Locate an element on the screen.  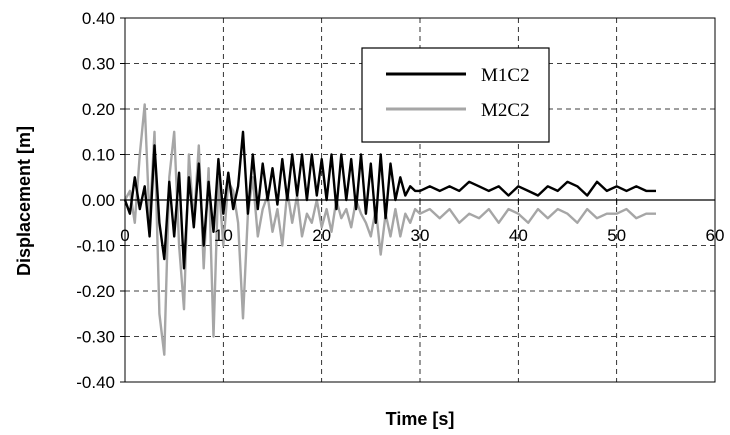
y-tick-label: 0.00 is located at coordinates (98, 200).